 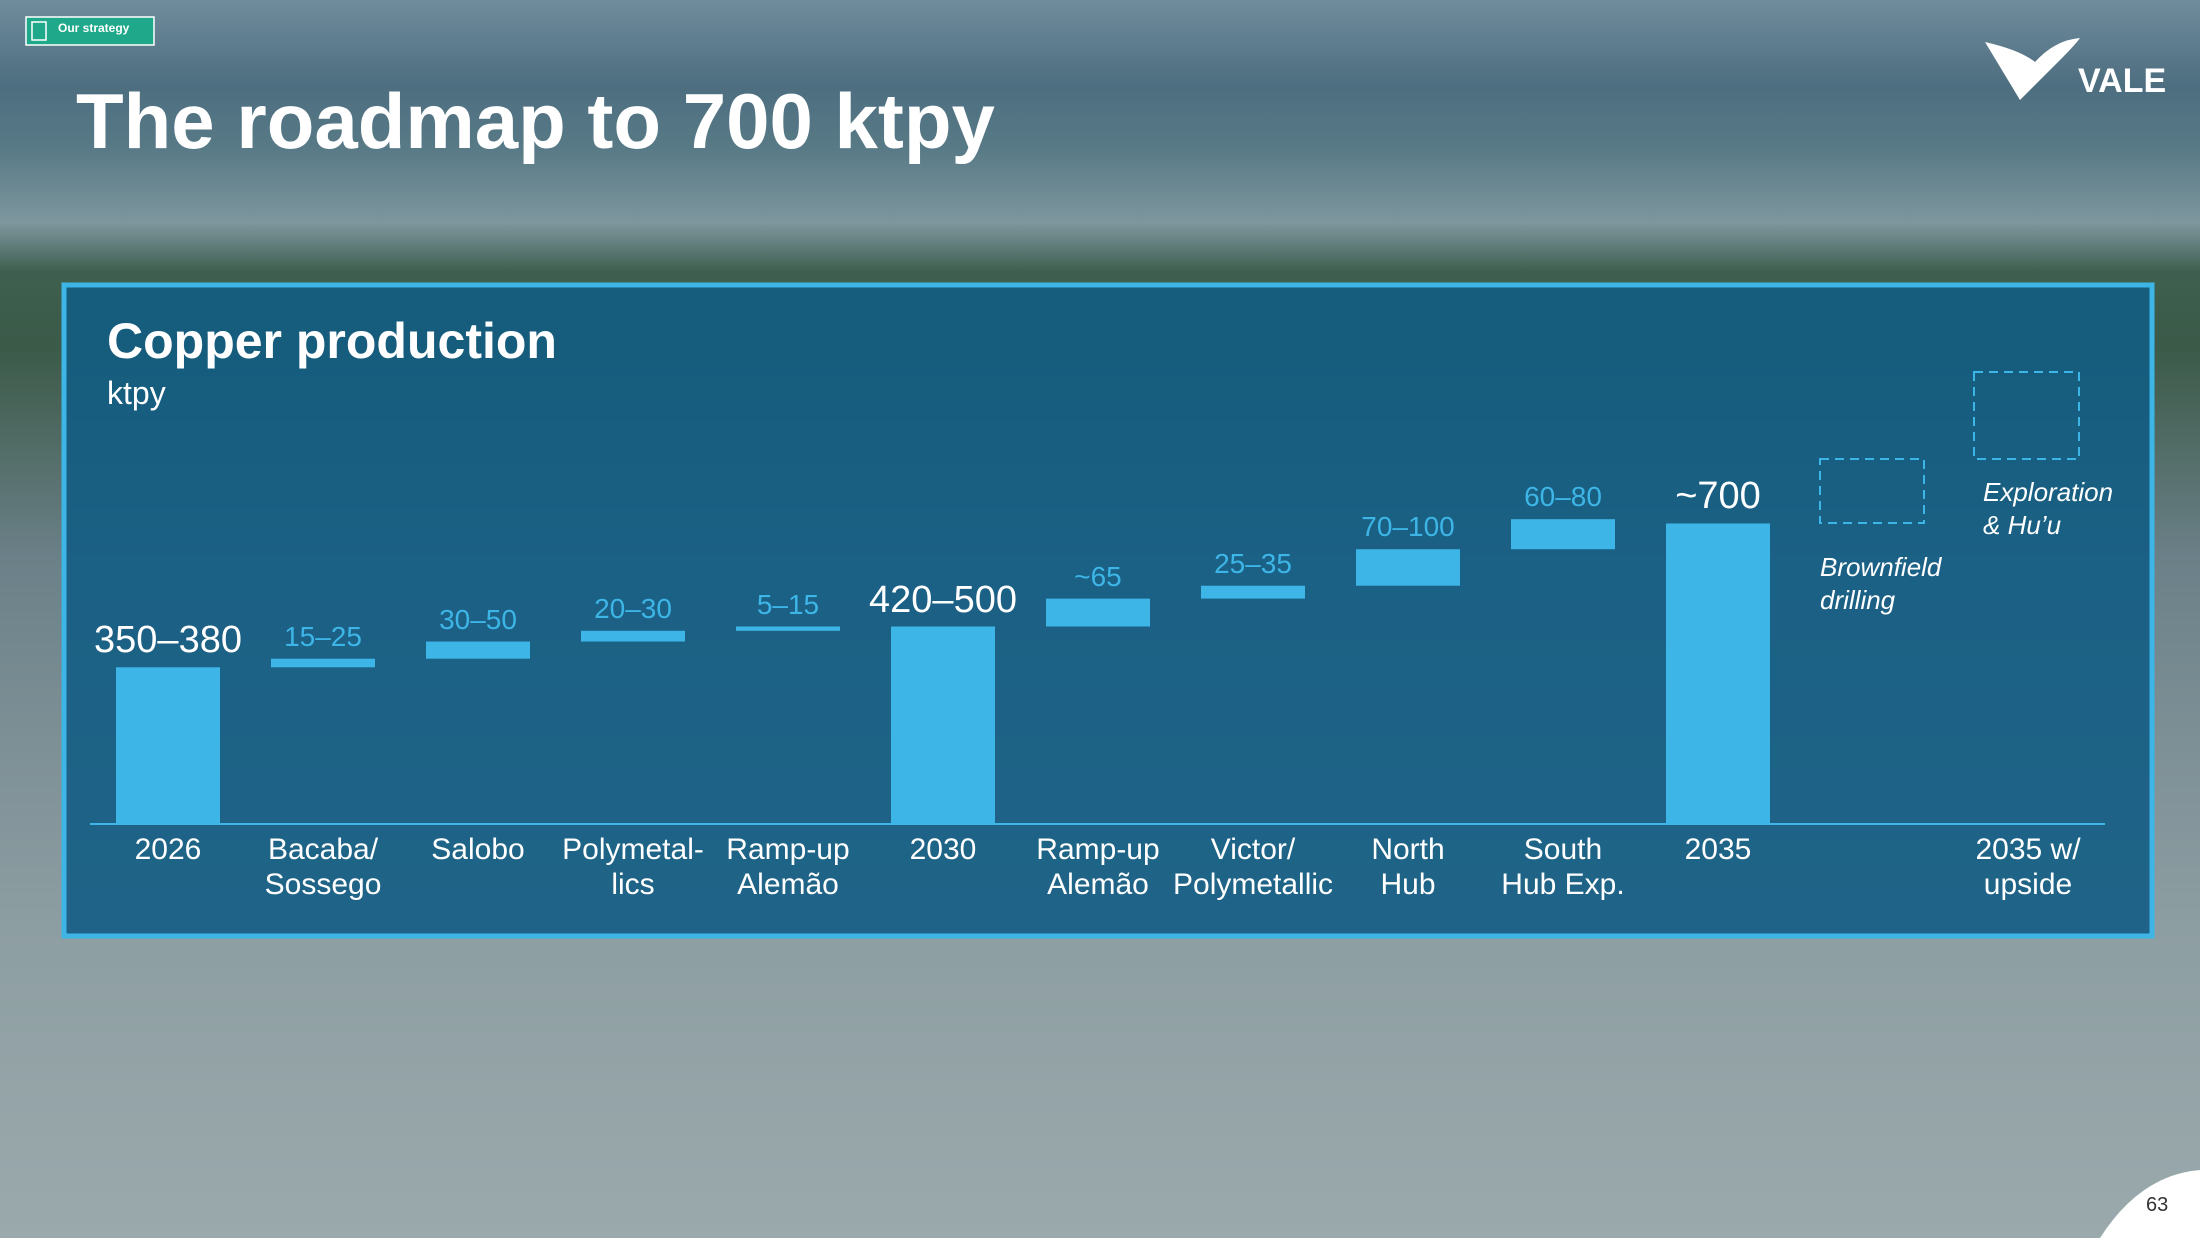 I want to click on slide-title: The roadmap to 700 ktpy, so click(x=535, y=121).